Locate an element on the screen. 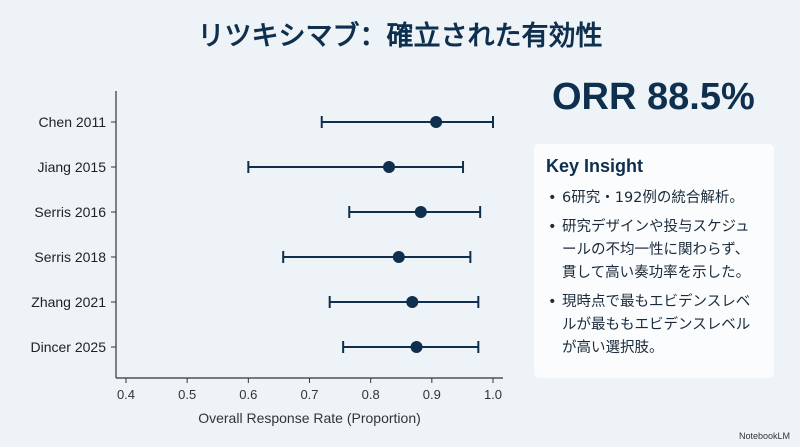 The height and width of the screenshot is (447, 800). x-tick-label: 0.9 is located at coordinates (432, 394).